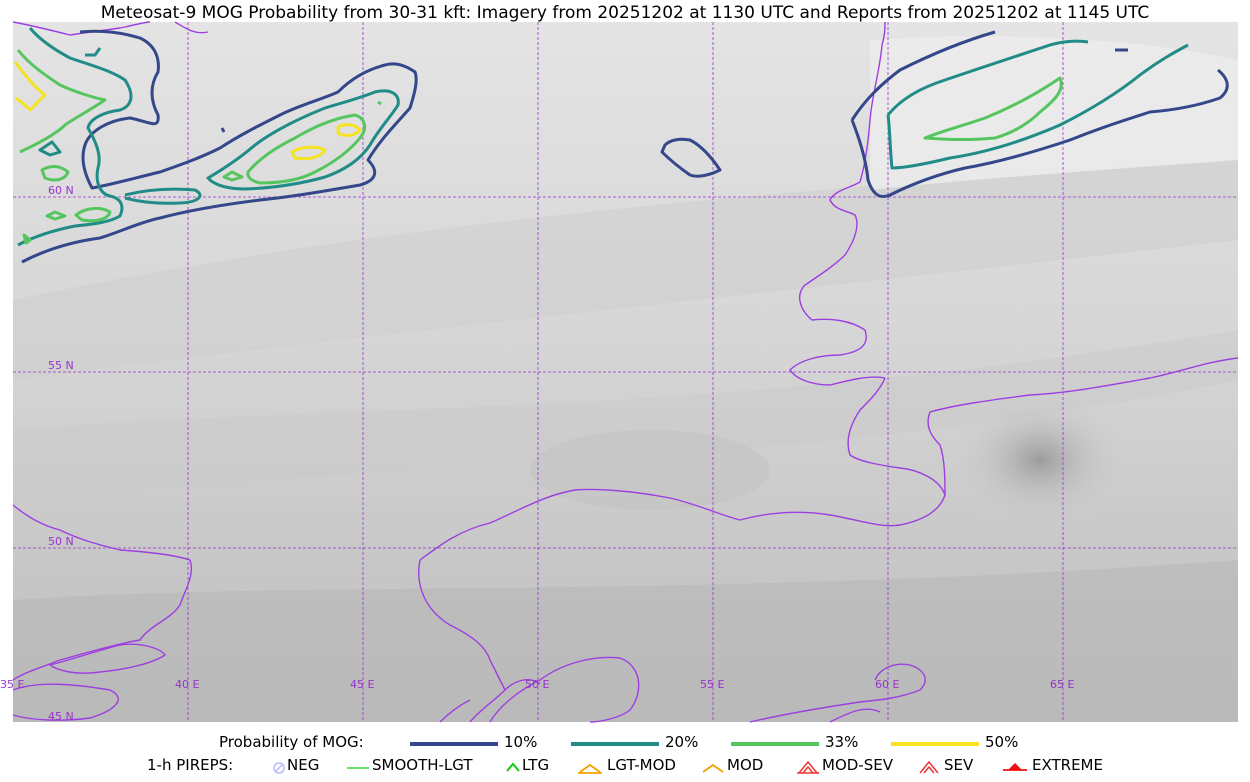 This screenshot has height=782, width=1250. I want to click on legend-20-label: 20%, so click(682, 742).